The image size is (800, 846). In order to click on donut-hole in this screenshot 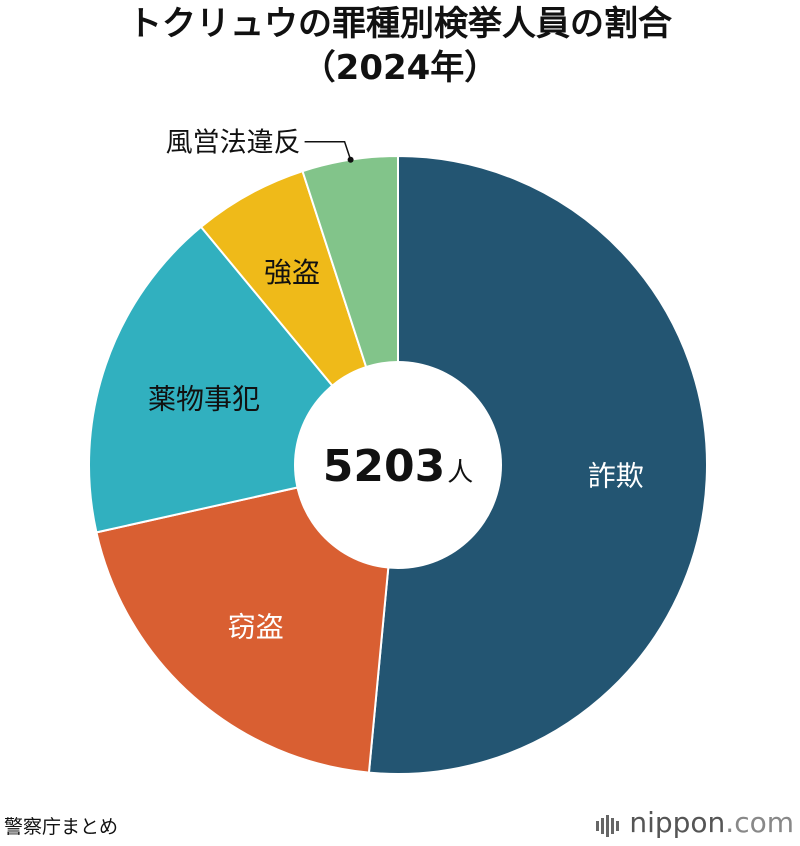, I will do `click(398, 465)`.